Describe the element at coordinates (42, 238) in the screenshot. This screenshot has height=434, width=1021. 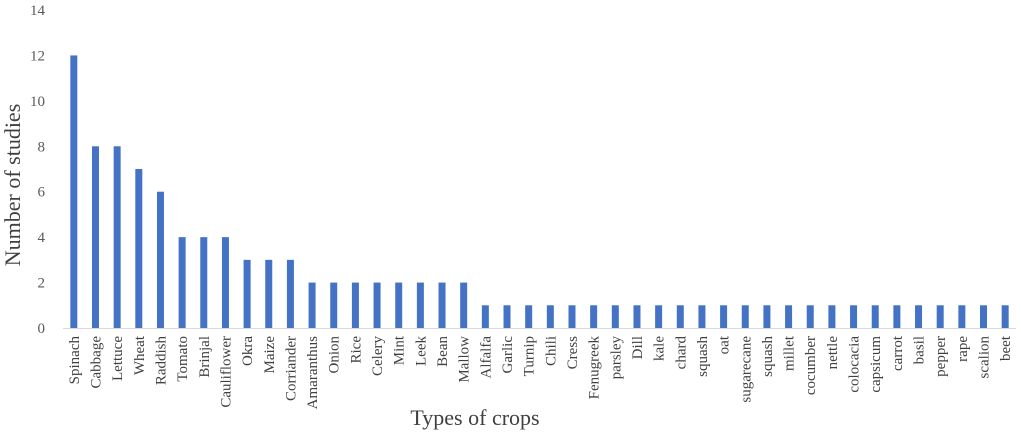
I see `y-tick-label: 4` at that location.